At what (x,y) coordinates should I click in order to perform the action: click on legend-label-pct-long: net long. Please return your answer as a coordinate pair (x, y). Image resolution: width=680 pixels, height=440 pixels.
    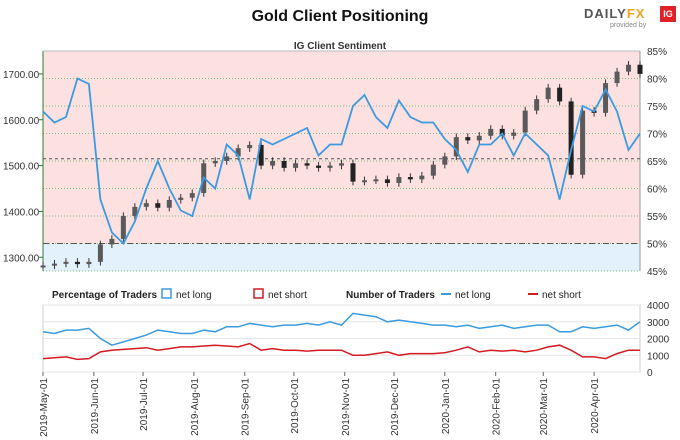
    Looking at the image, I should click on (194, 295).